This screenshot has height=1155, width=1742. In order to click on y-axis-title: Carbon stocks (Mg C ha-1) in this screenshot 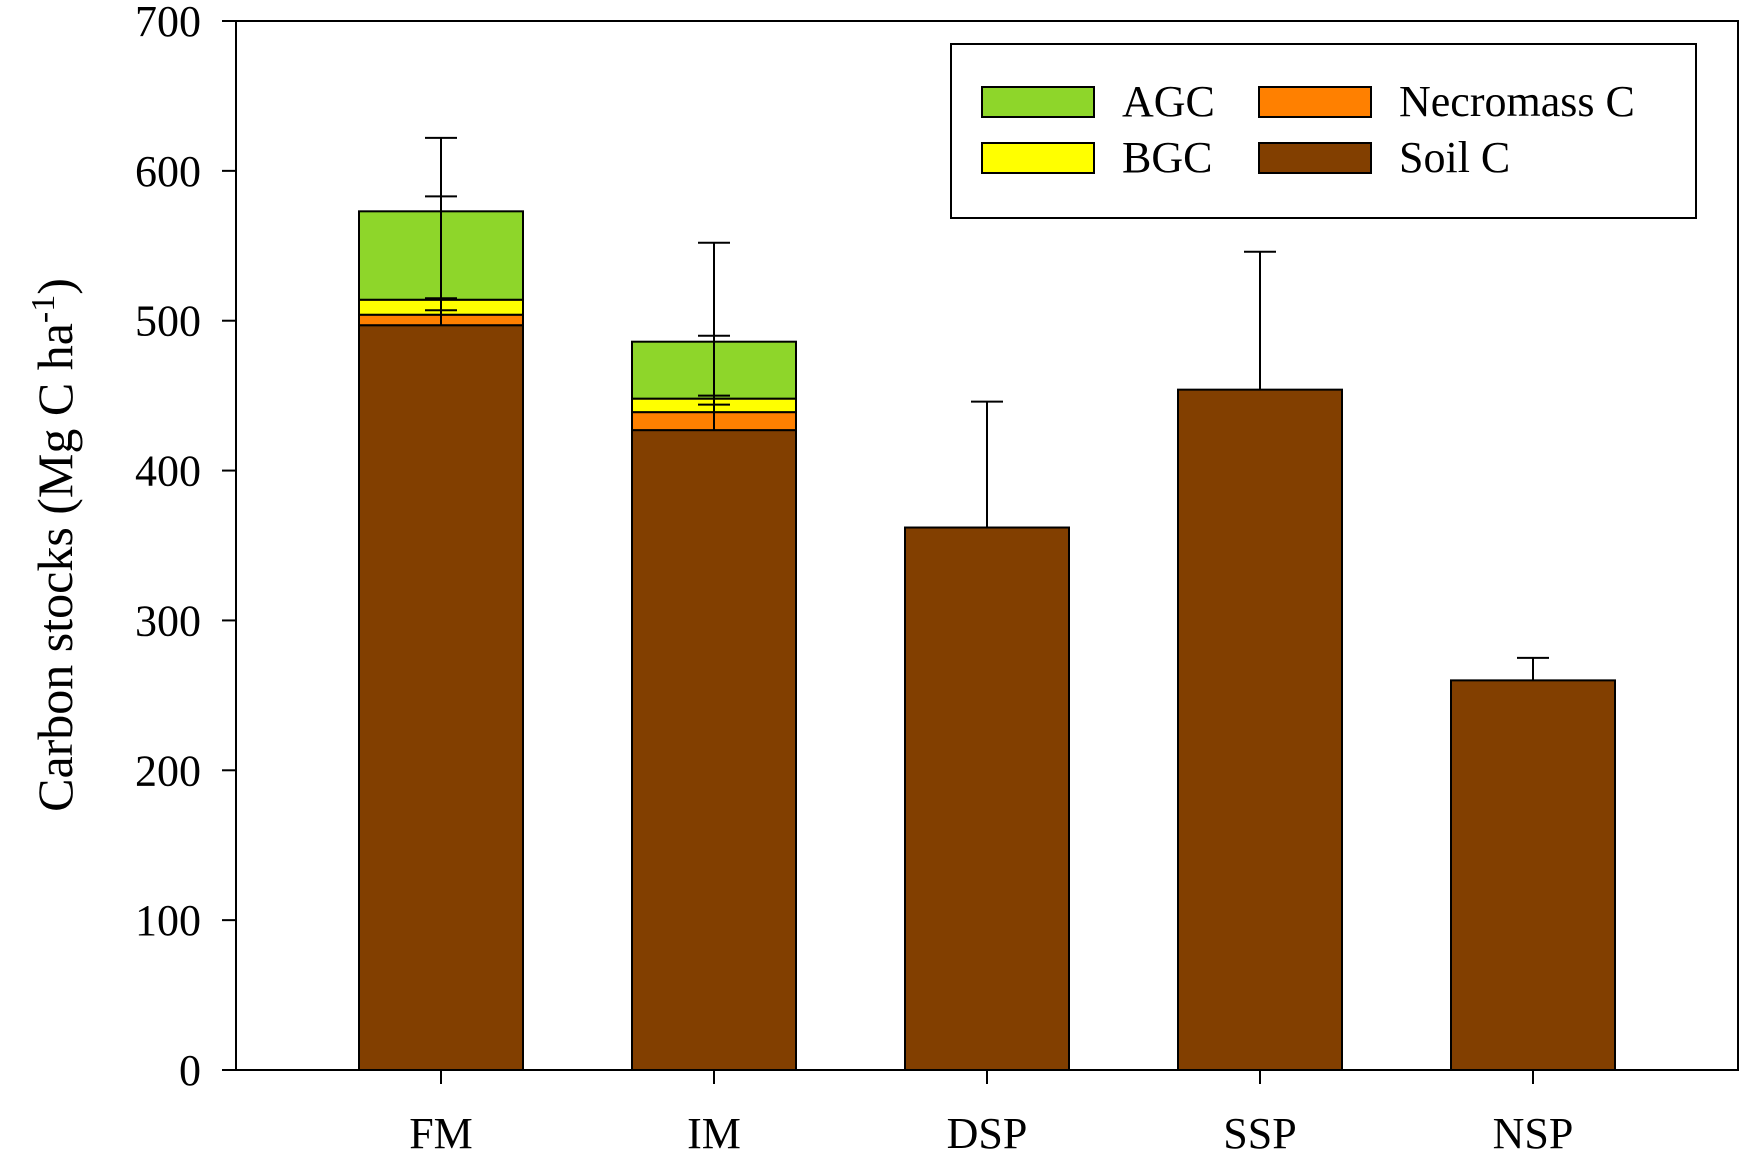, I will do `click(54, 545)`.